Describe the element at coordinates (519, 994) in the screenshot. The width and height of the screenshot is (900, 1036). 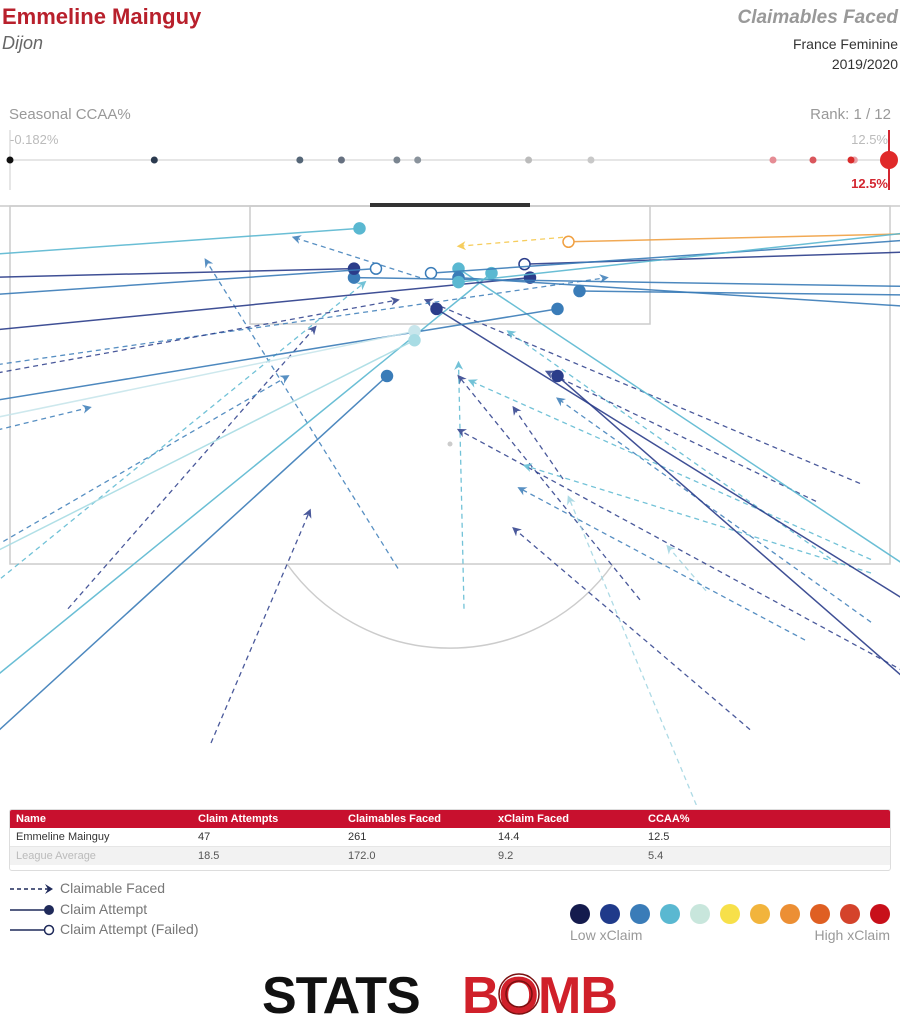
I see `logo-target-icon` at that location.